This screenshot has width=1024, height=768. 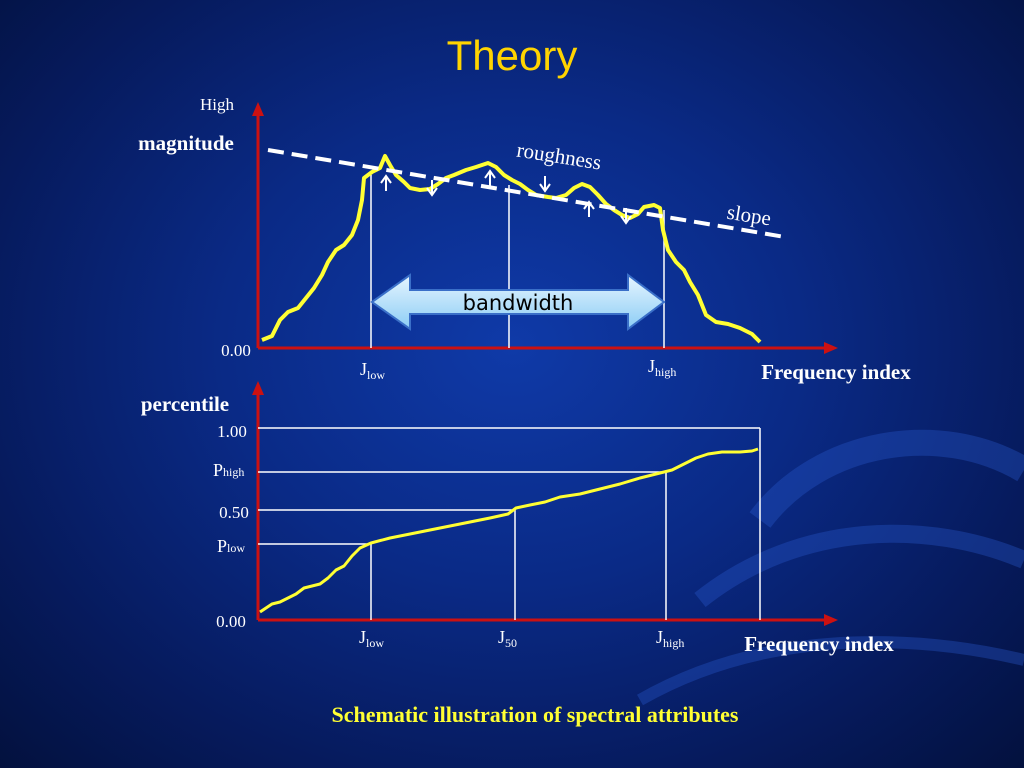 I want to click on slope-line, so click(x=526, y=193).